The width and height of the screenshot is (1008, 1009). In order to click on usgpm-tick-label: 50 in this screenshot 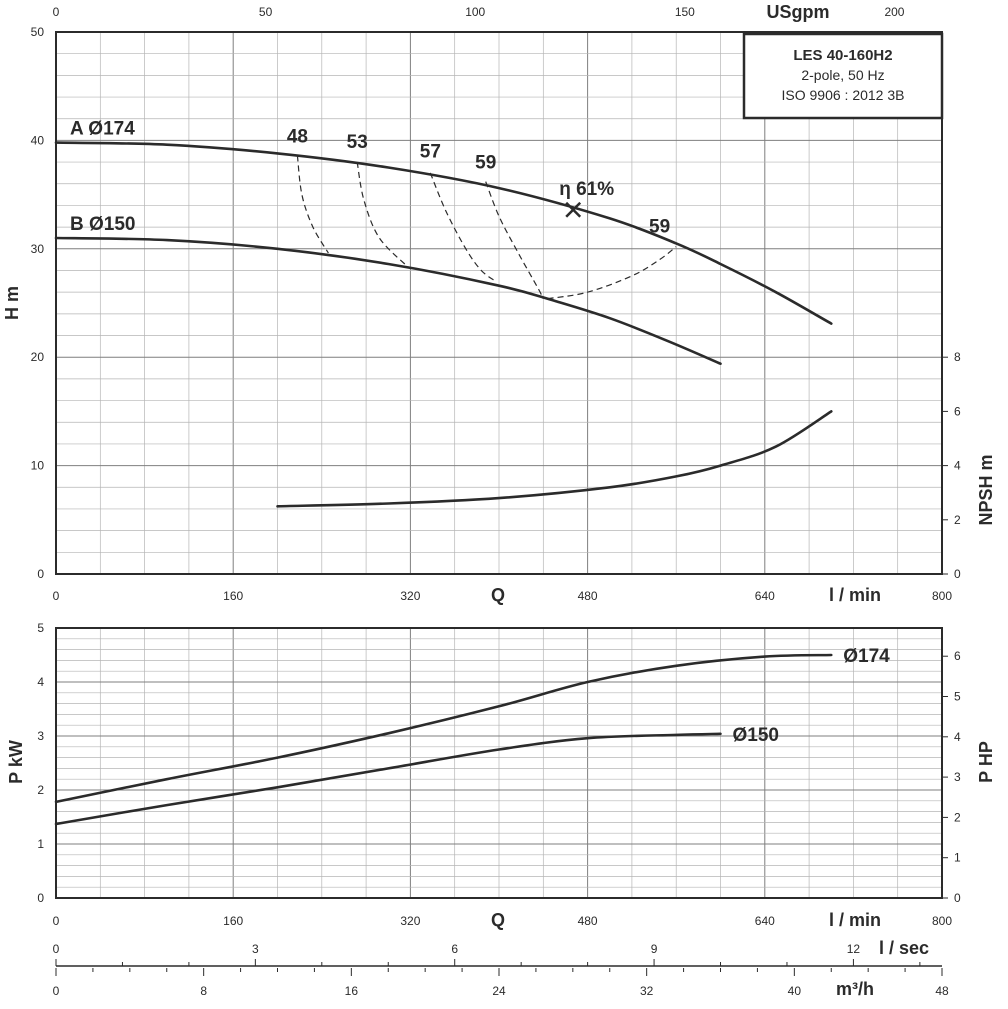, I will do `click(266, 12)`.